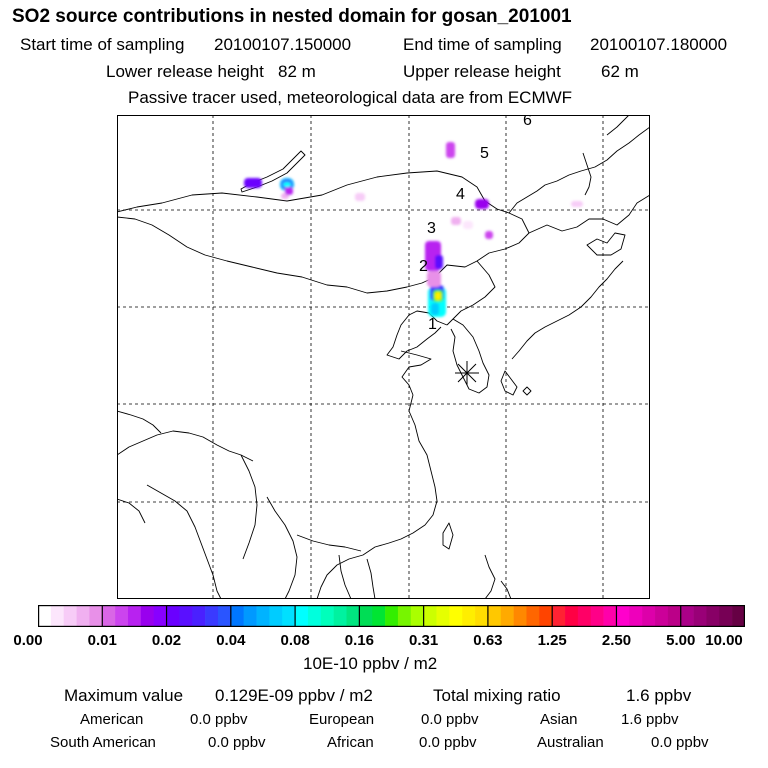  What do you see at coordinates (620, 71) in the screenshot?
I see `upper-height-value: 62 m` at bounding box center [620, 71].